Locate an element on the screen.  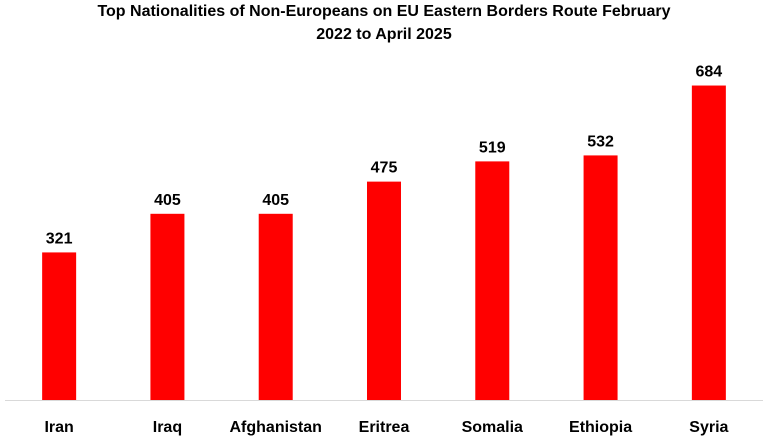
category-label-syria: Syria is located at coordinates (708, 427).